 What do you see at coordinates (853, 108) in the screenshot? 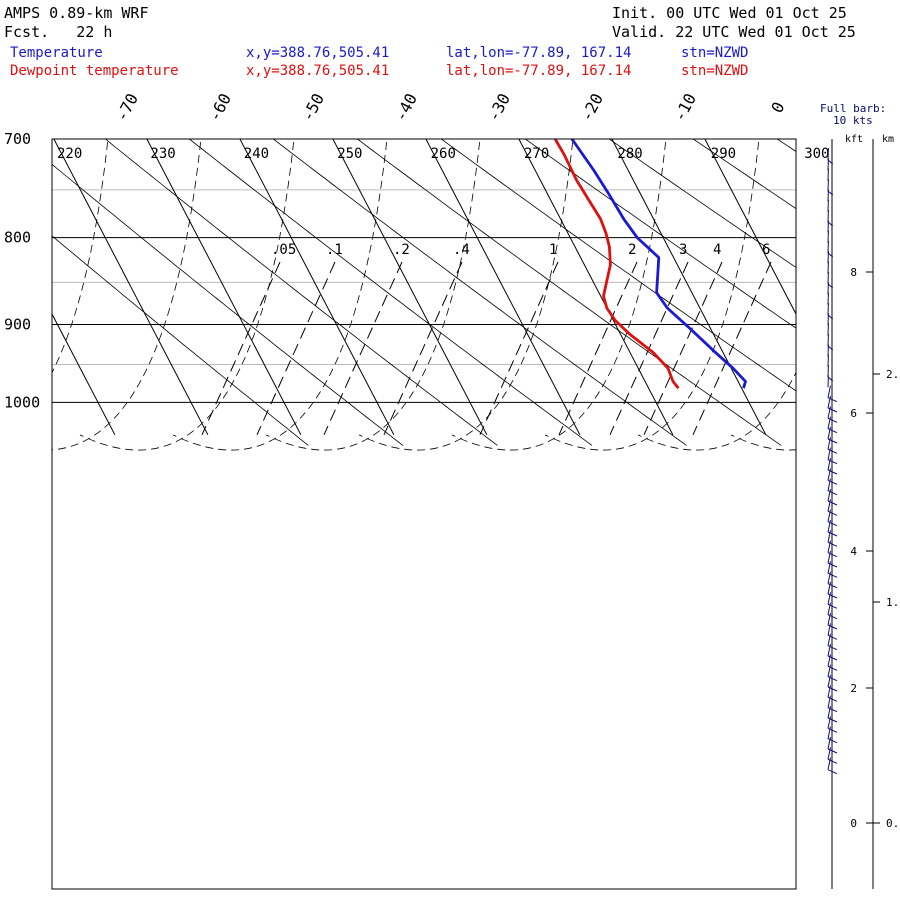
I see `barb-legend-line1: Full barb:` at bounding box center [853, 108].